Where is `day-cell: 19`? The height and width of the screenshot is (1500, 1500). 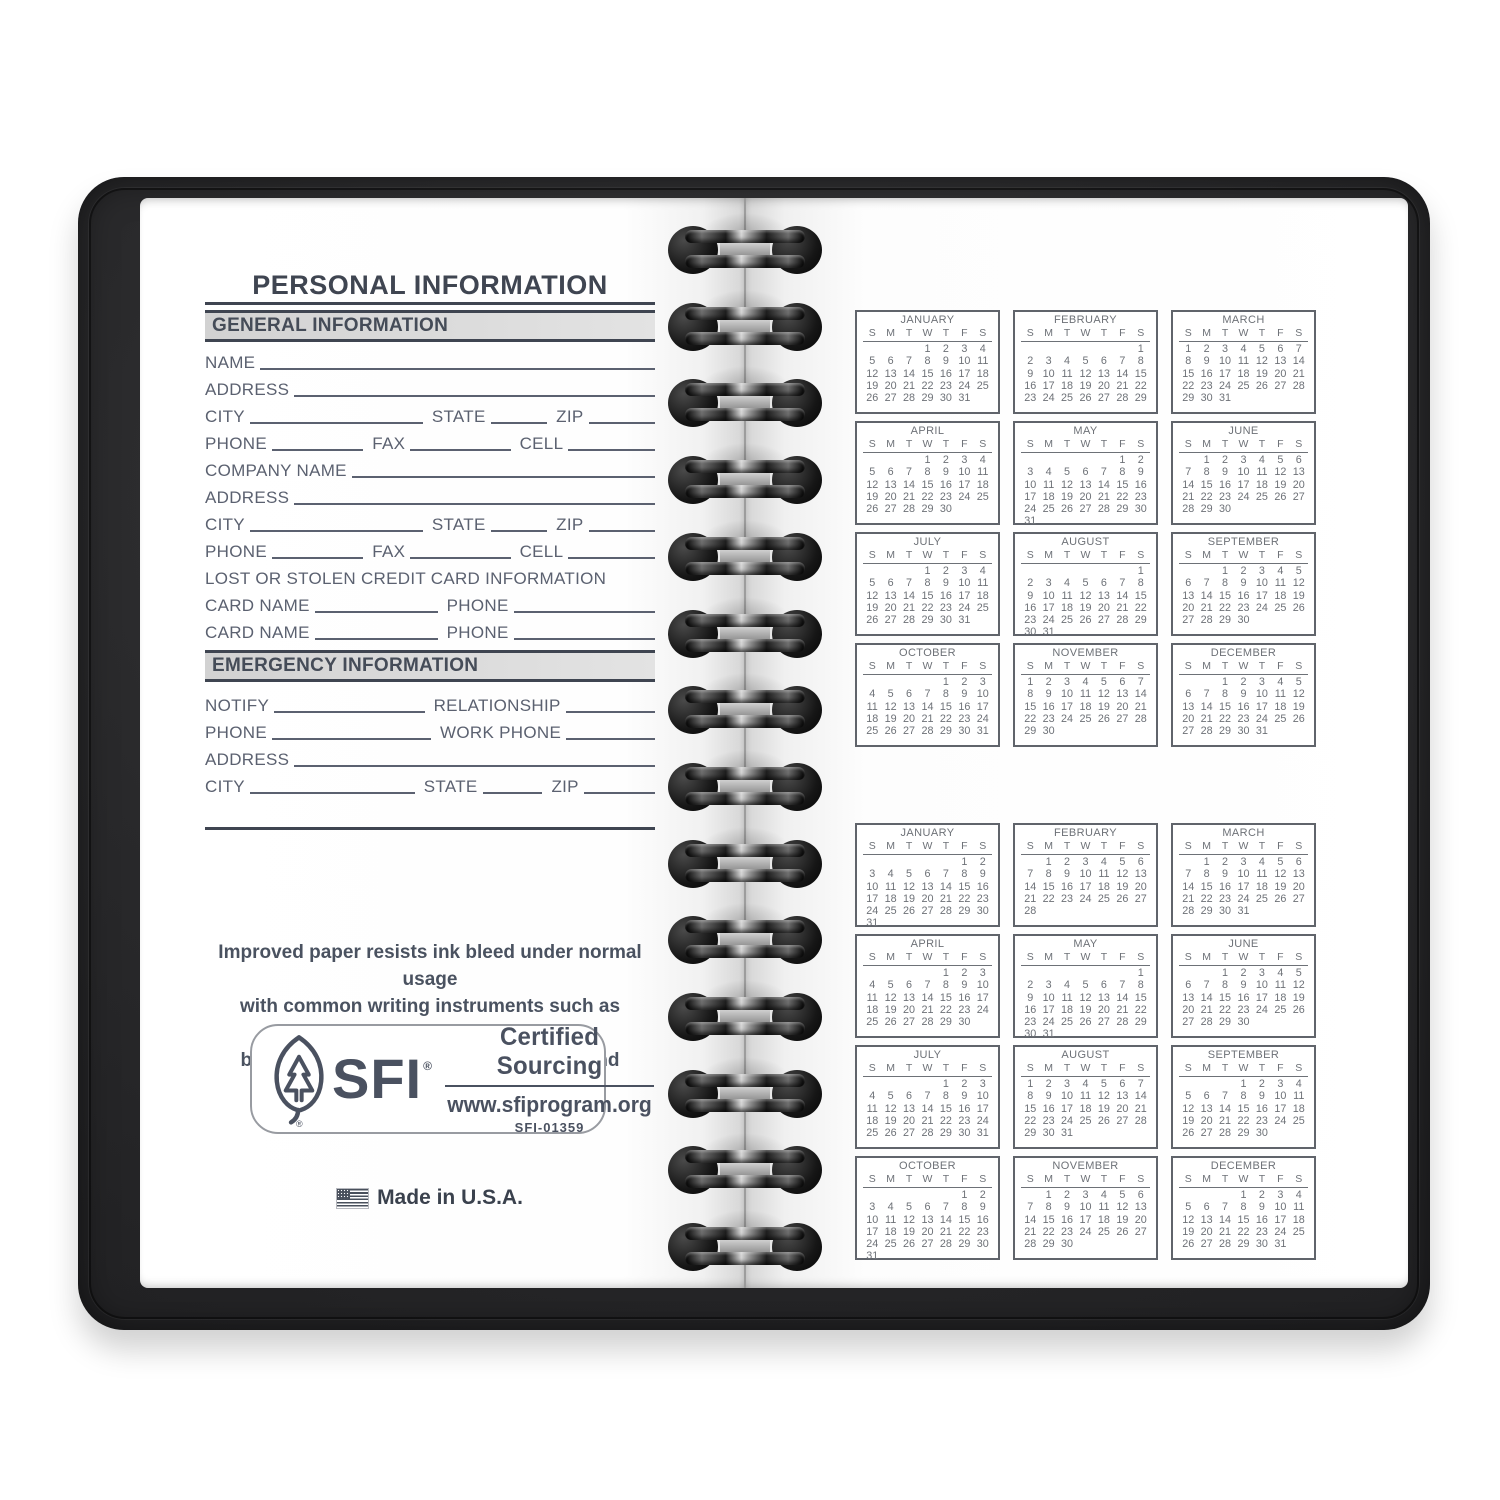 day-cell: 19 is located at coordinates (1298, 997).